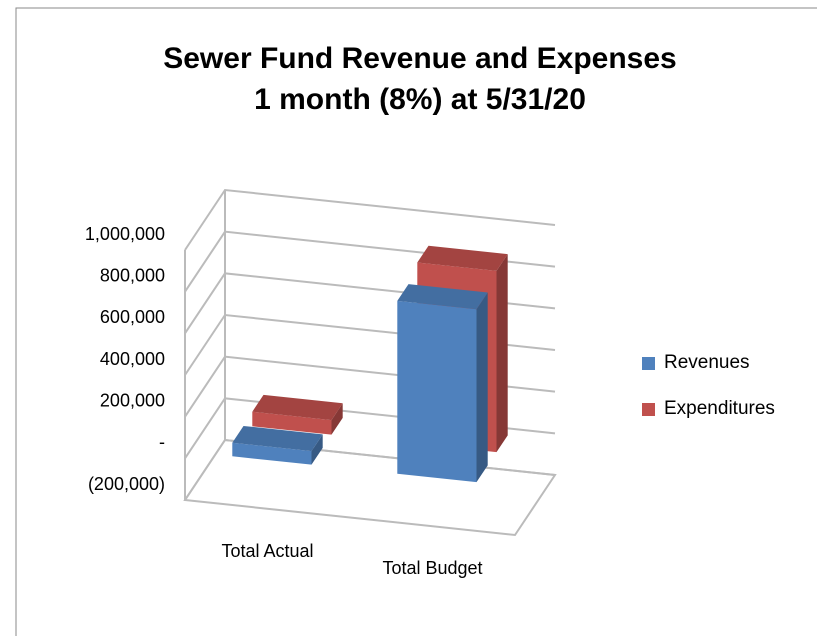  Describe the element at coordinates (267, 550) in the screenshot. I see `x-tick-label: Total Actual` at that location.